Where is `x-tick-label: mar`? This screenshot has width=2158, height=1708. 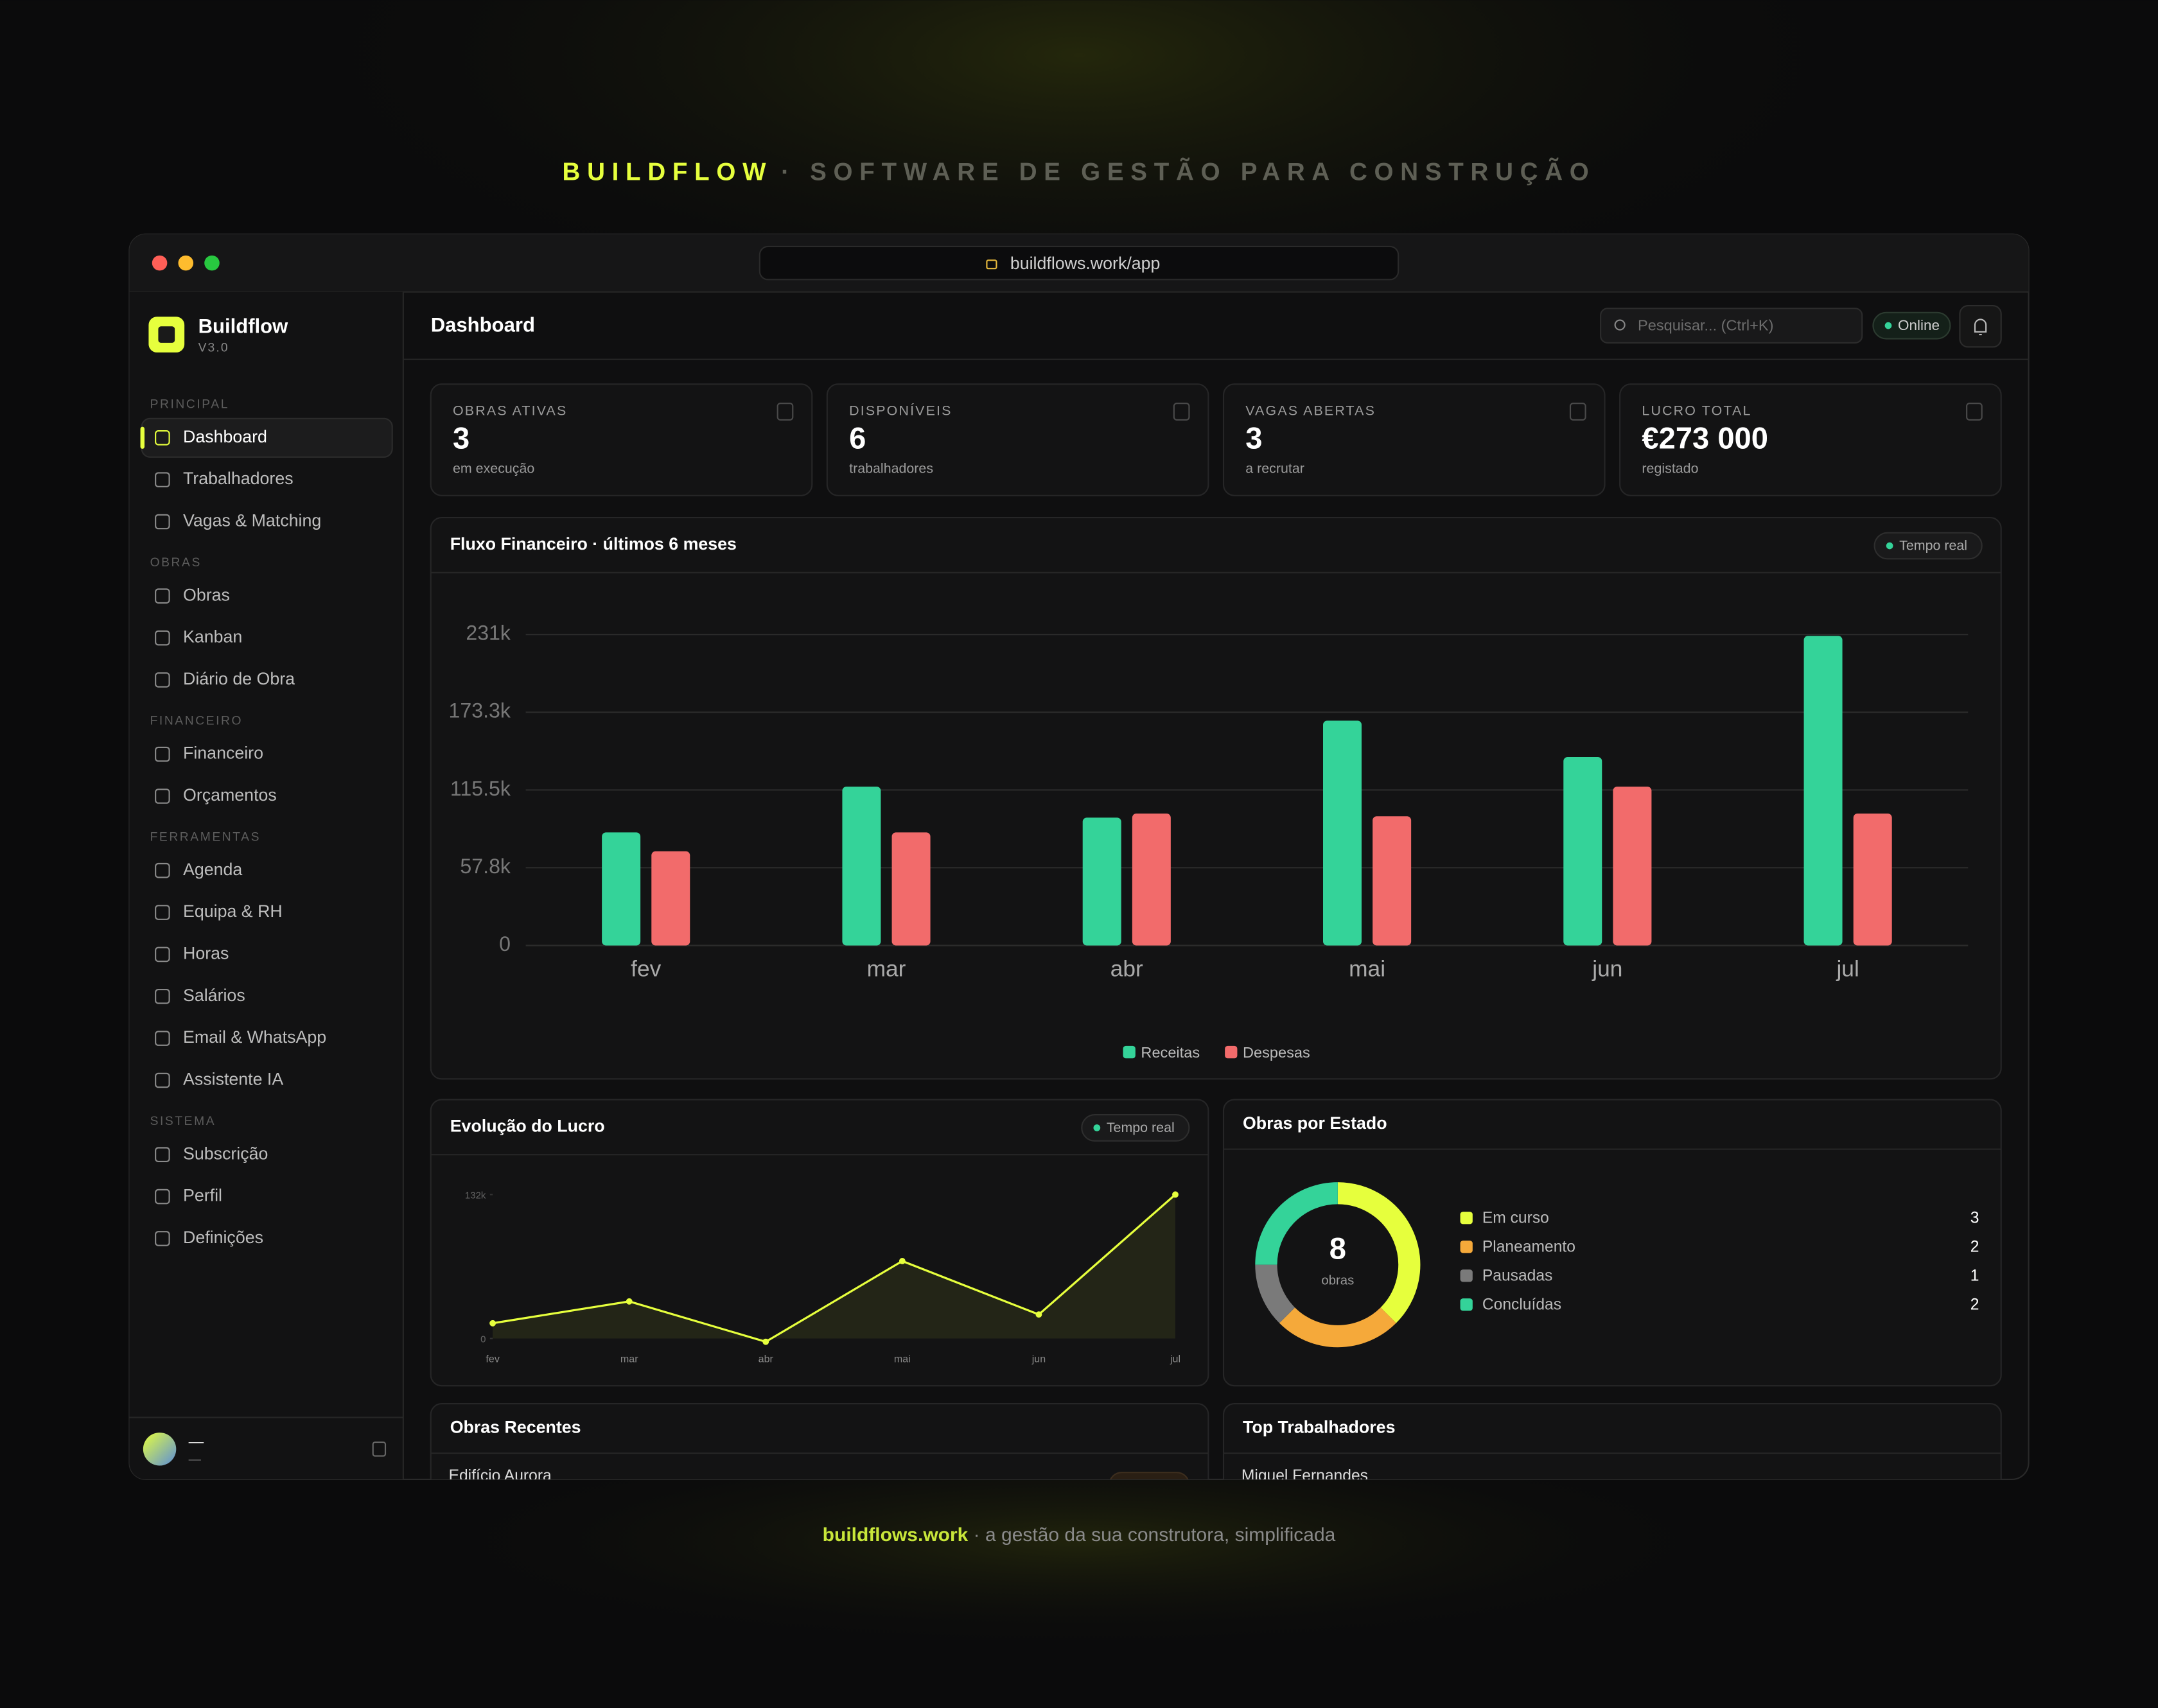
x-tick-label: mar is located at coordinates (629, 1359).